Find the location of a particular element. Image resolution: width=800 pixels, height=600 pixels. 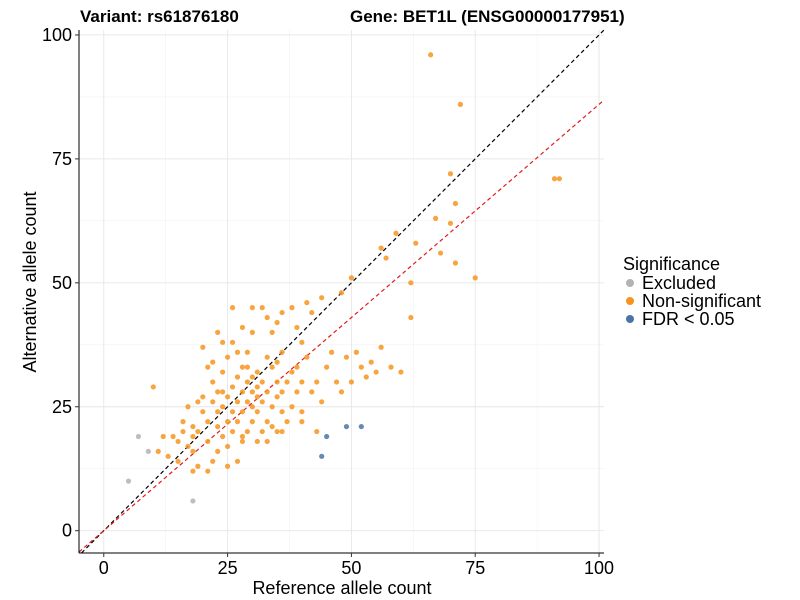

title-gene: Gene: BET1L (ENSG00000177951) is located at coordinates (487, 16).